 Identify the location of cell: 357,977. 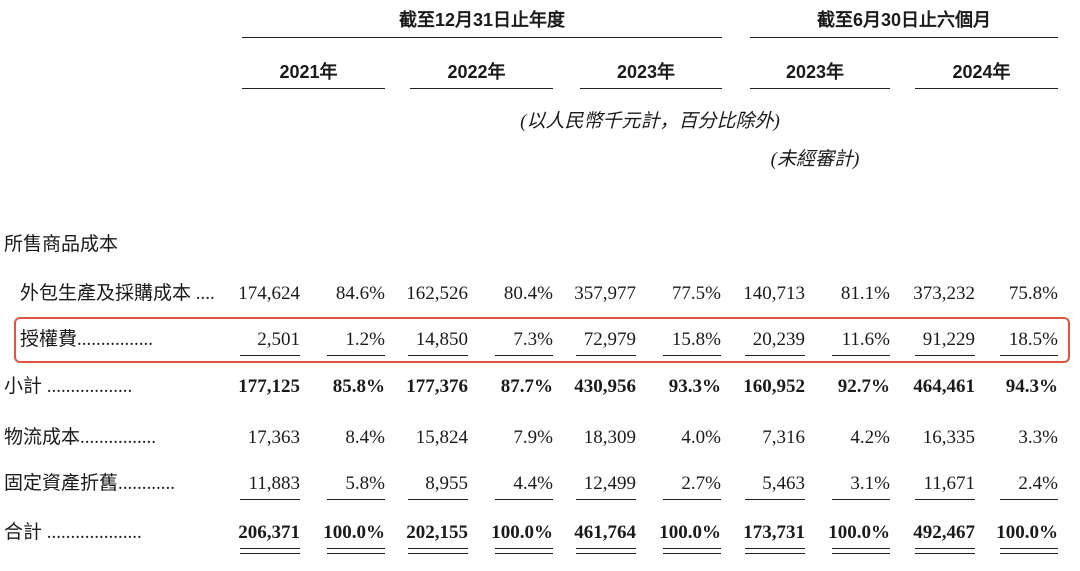
(605, 293).